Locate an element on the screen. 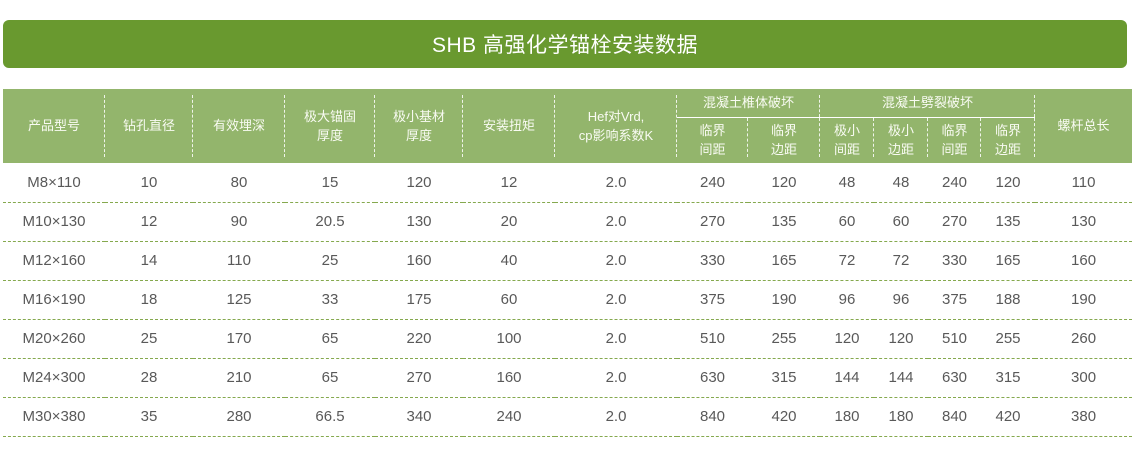  product-model-cell: M8×110 is located at coordinates (54, 183).